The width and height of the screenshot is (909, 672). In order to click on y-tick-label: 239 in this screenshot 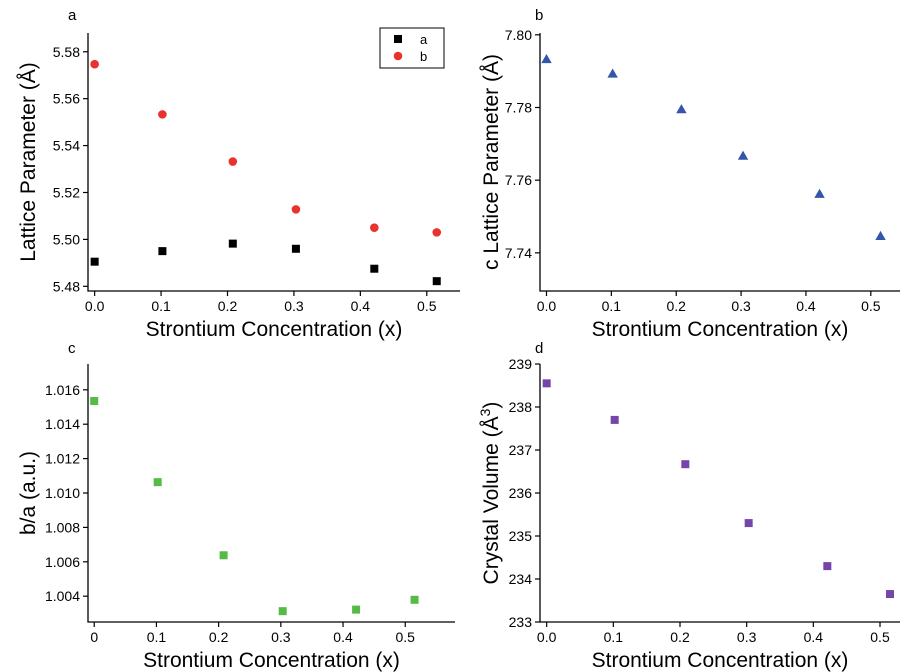, I will do `click(521, 364)`.